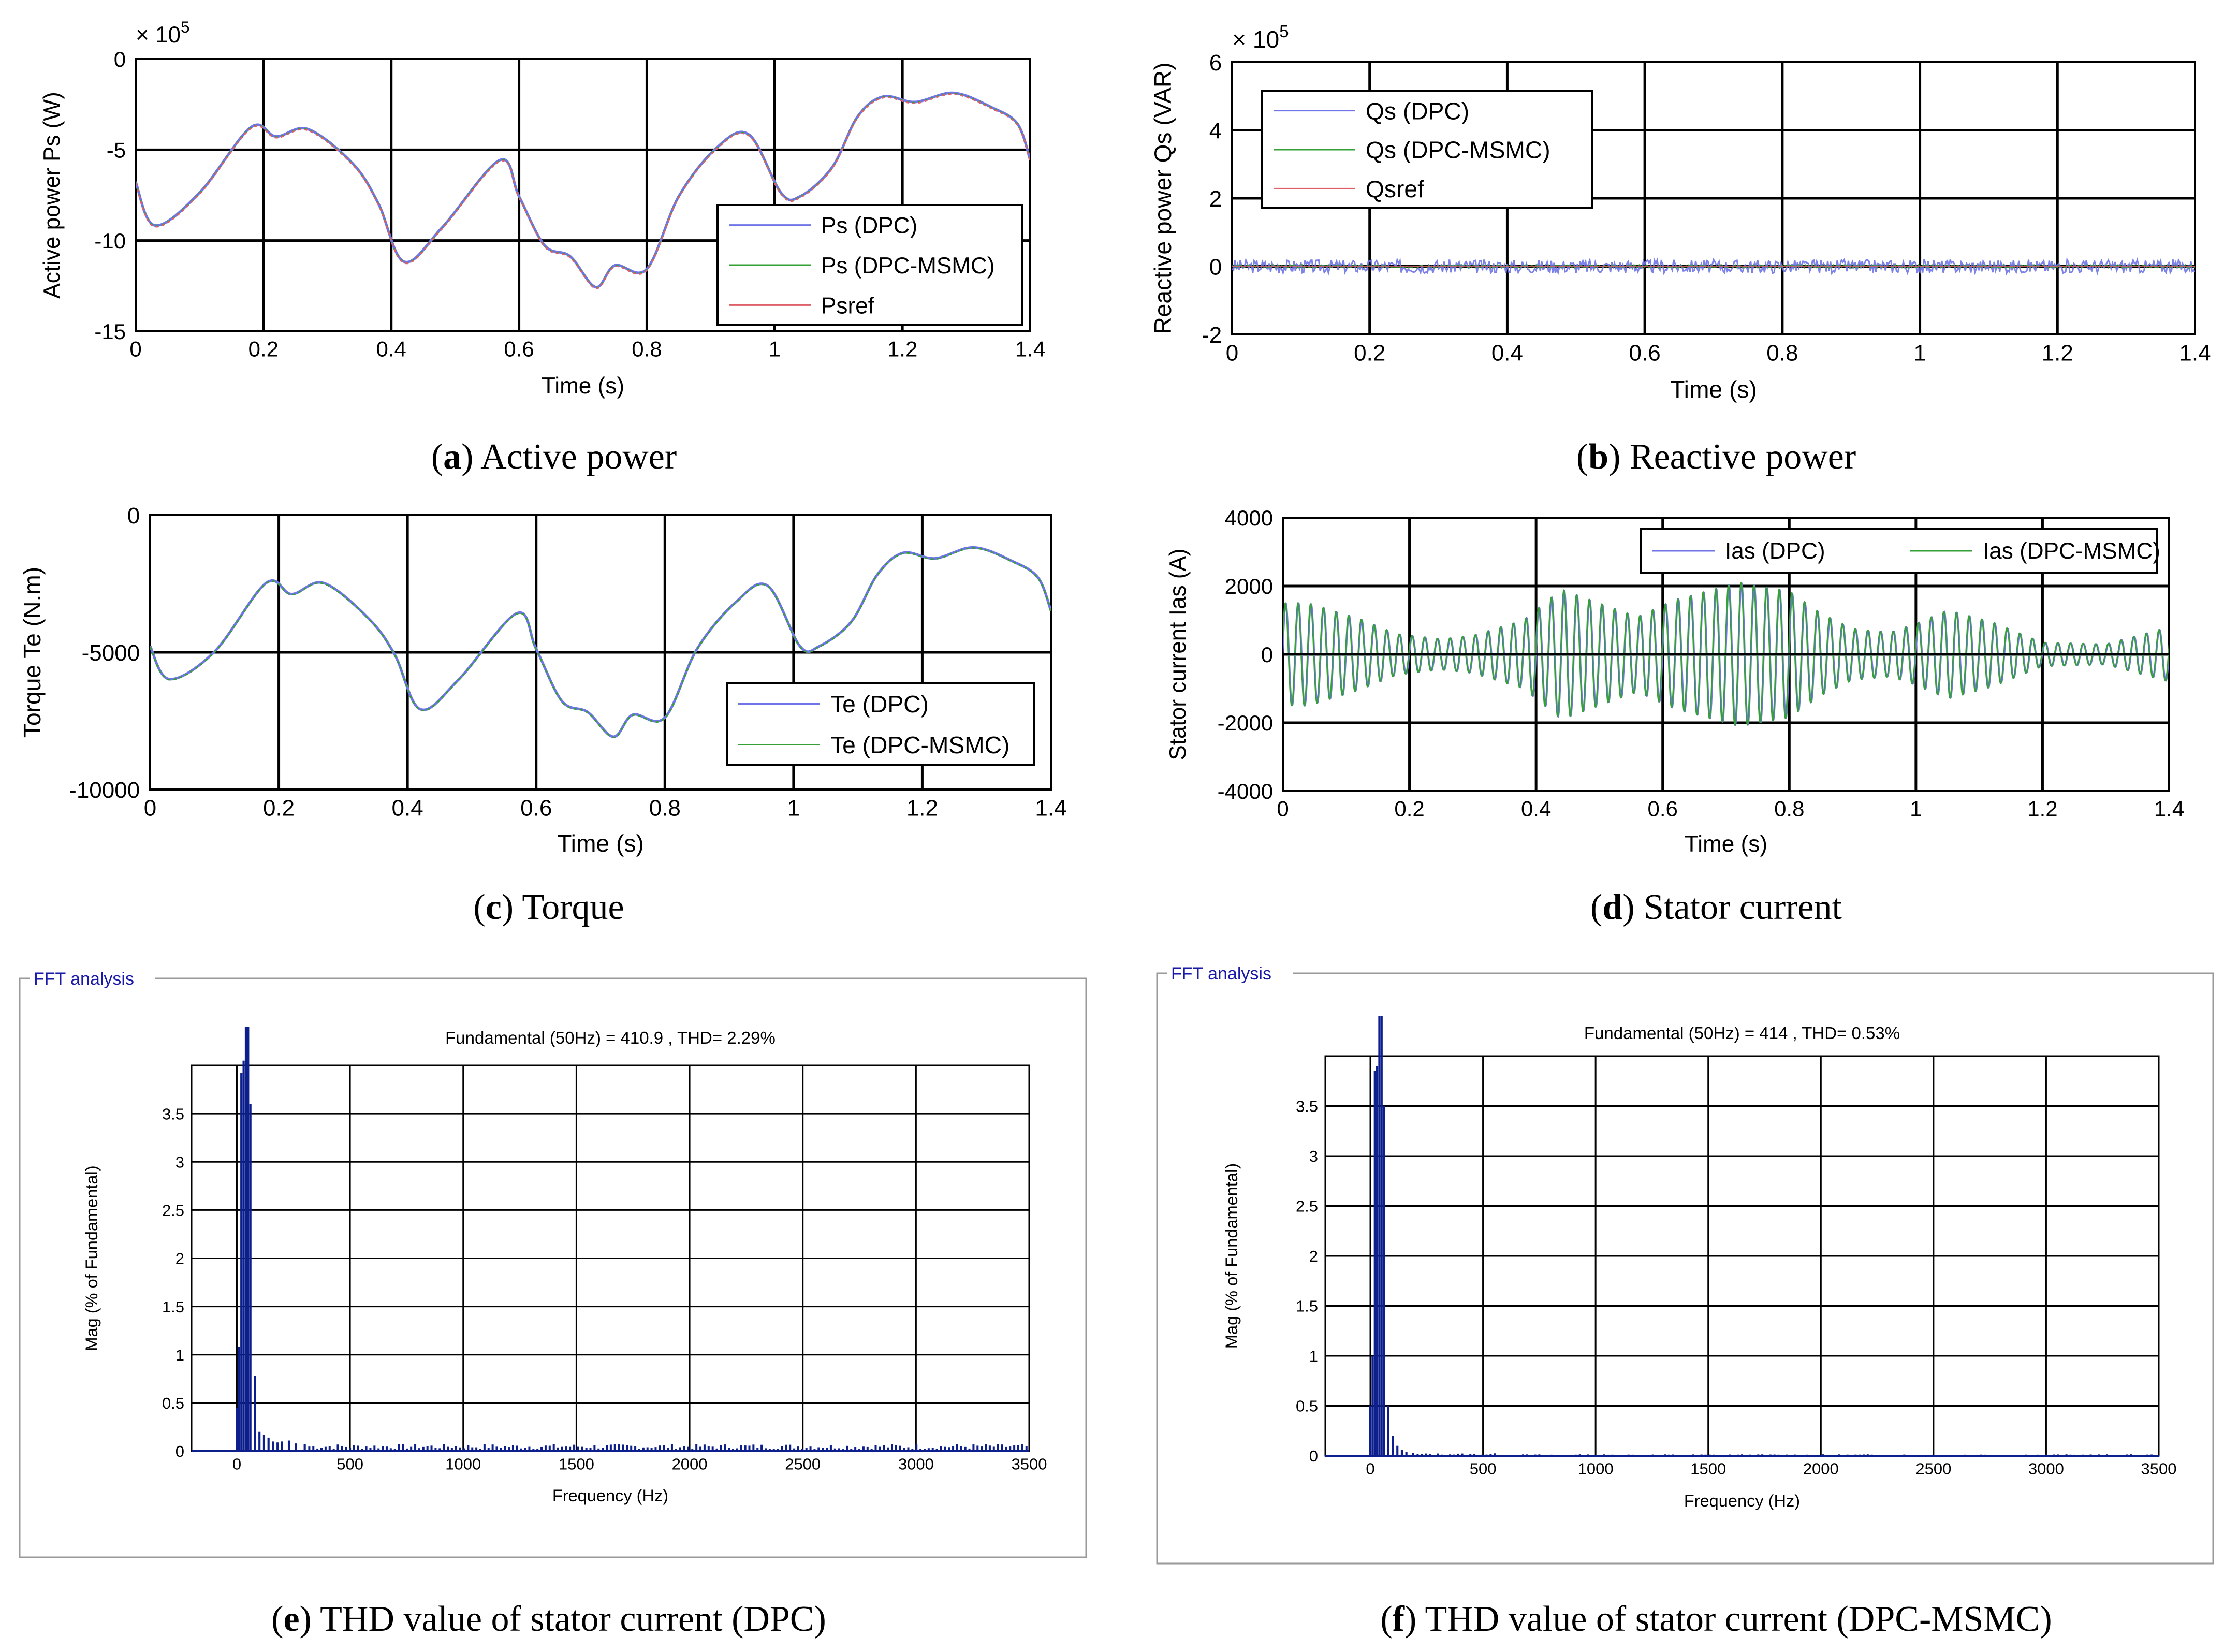 The width and height of the screenshot is (2224, 1652). What do you see at coordinates (1916, 808) in the screenshot?
I see `x-tick-label: 1` at bounding box center [1916, 808].